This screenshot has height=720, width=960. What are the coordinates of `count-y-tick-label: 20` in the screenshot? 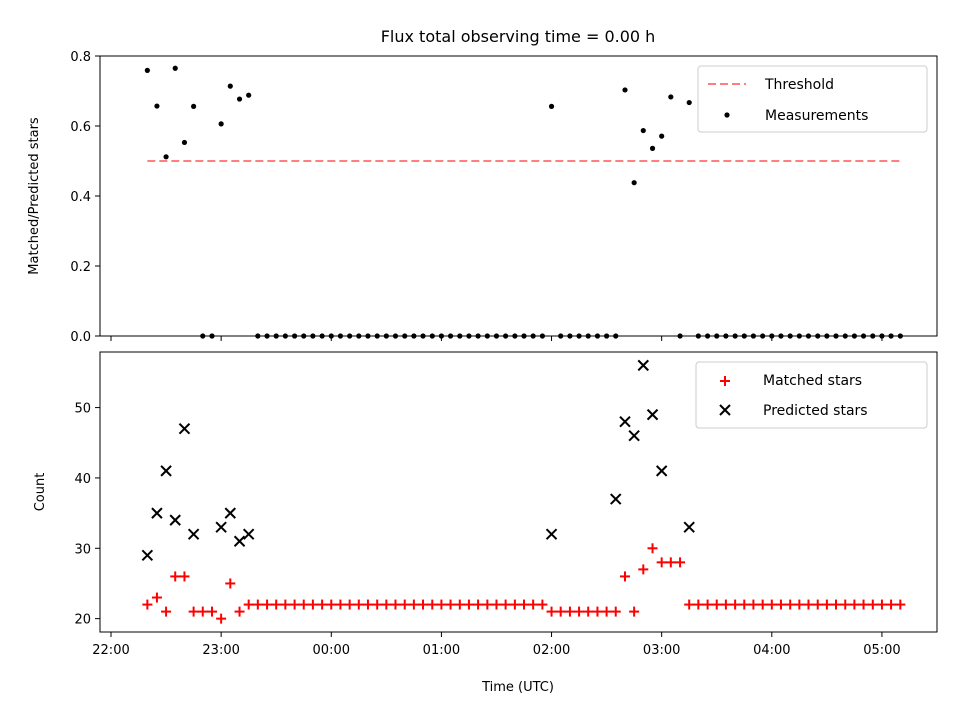 It's located at (82, 620).